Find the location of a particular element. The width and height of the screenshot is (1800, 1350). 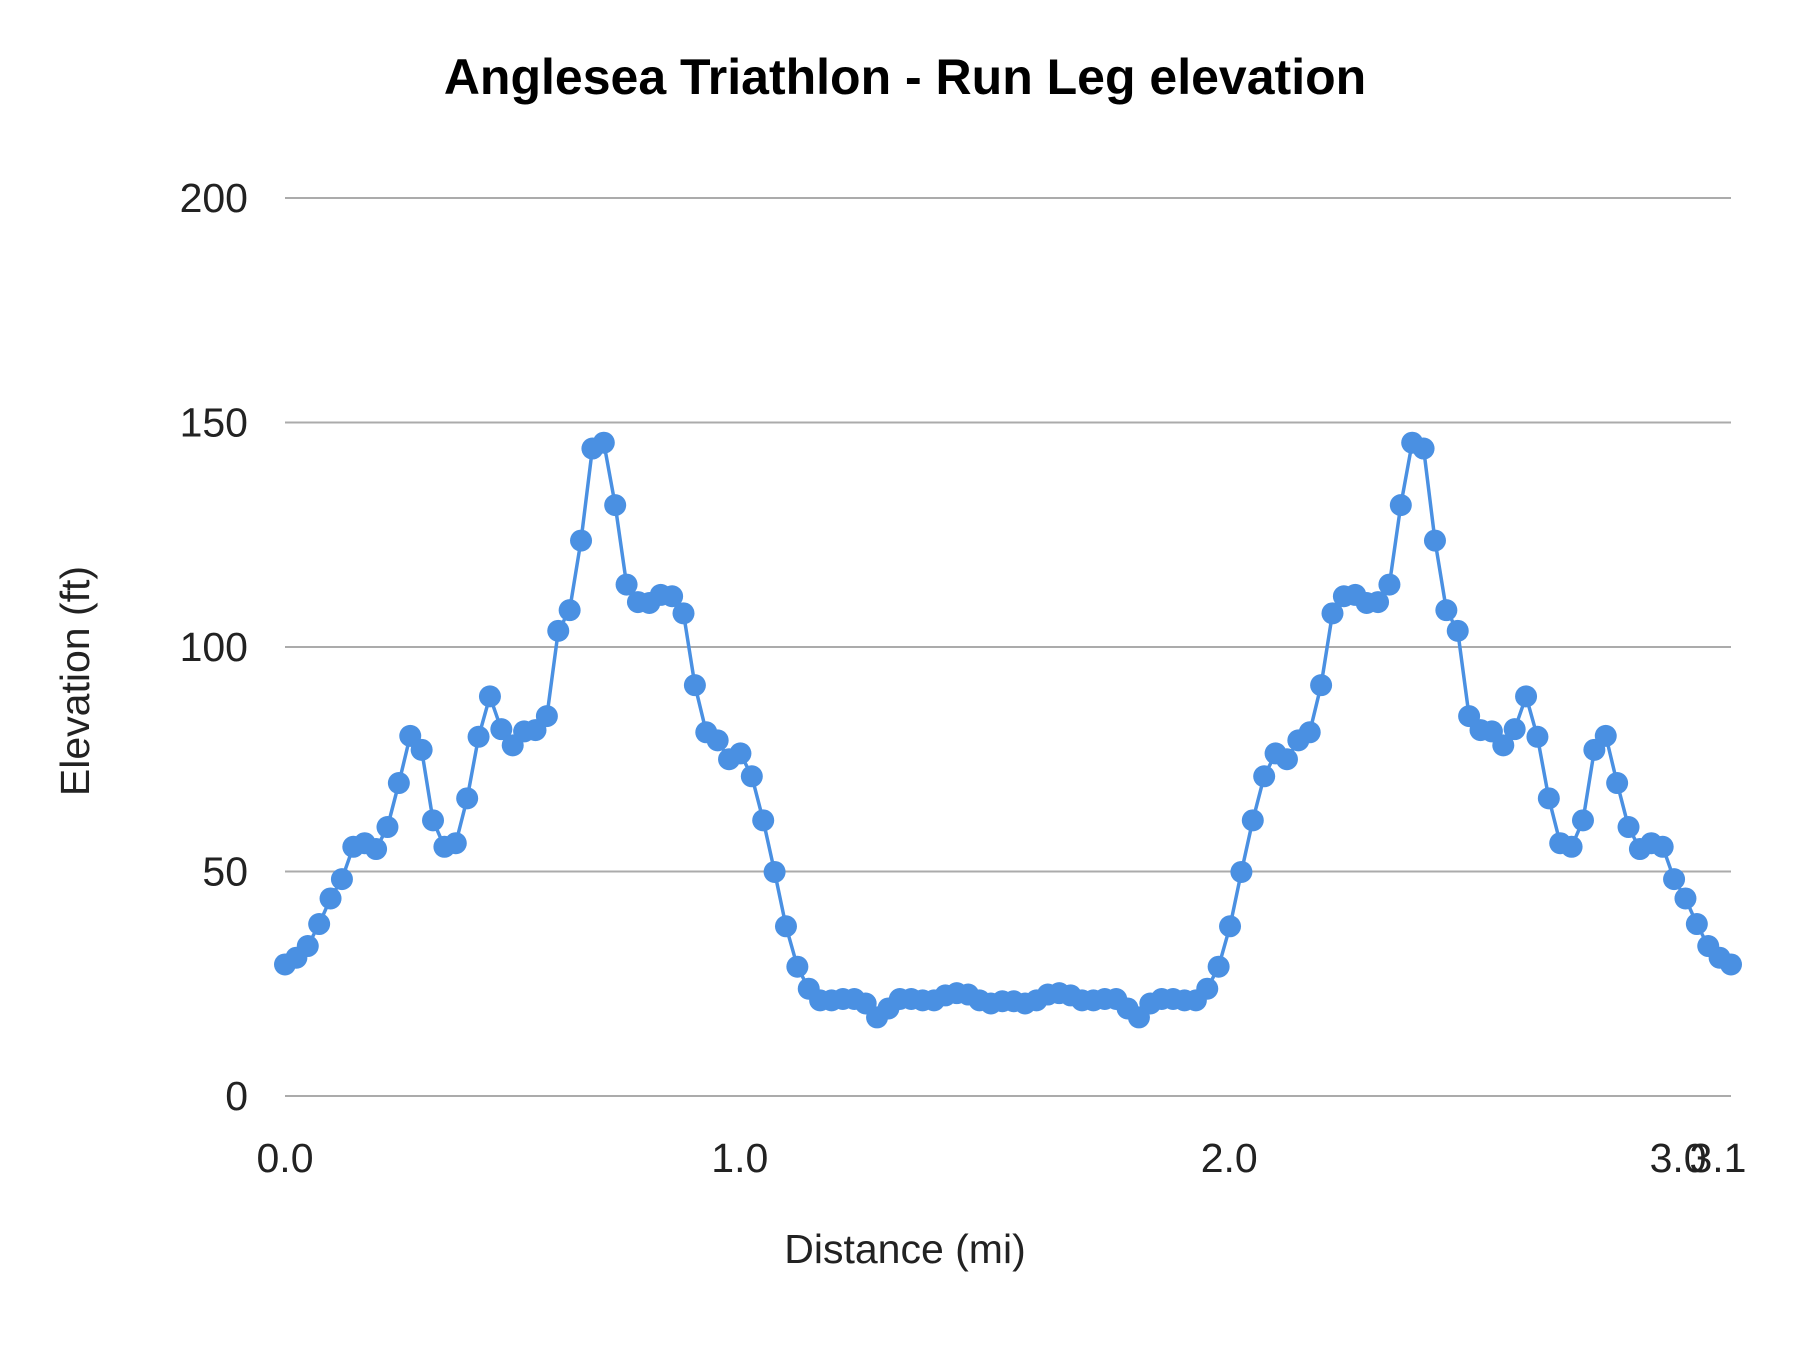

y-tick-label: 100 is located at coordinates (214, 647).